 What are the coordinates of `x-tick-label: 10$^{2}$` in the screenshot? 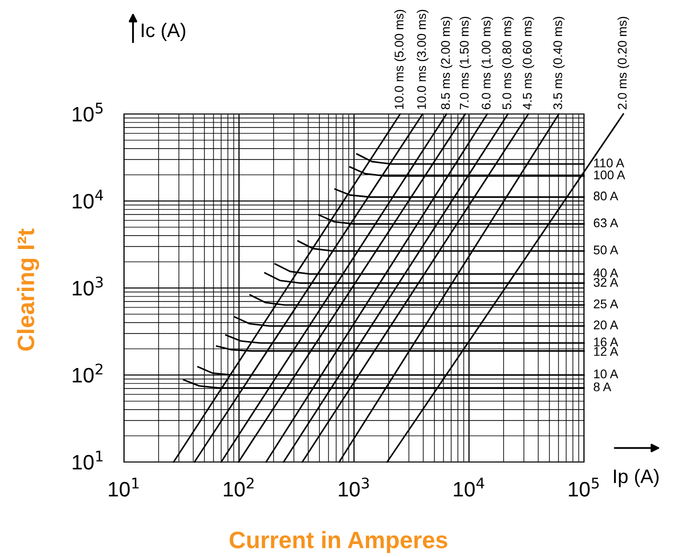 It's located at (239, 487).